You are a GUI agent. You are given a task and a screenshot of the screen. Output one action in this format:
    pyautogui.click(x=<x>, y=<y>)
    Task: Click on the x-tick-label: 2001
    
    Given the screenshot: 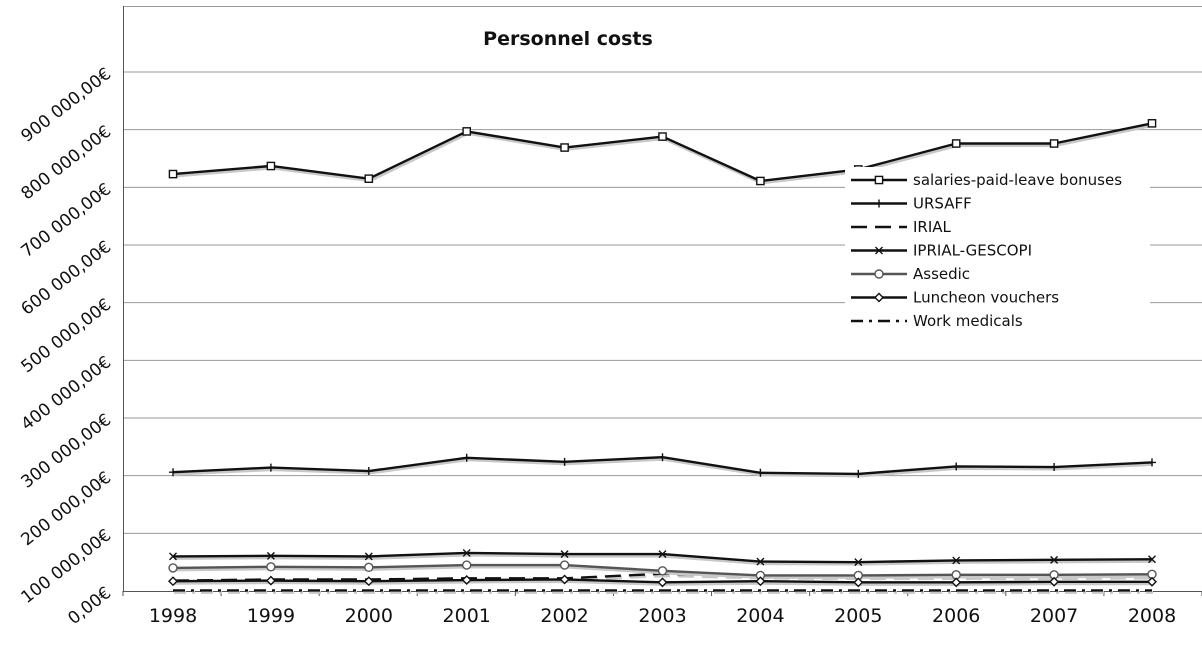 What is the action you would take?
    pyautogui.click(x=467, y=616)
    